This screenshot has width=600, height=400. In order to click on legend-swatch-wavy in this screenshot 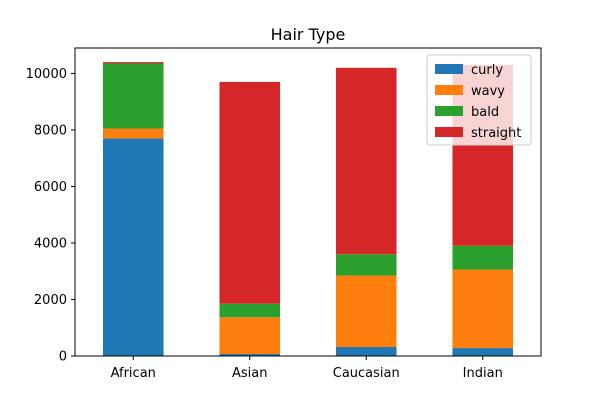, I will do `click(449, 90)`.